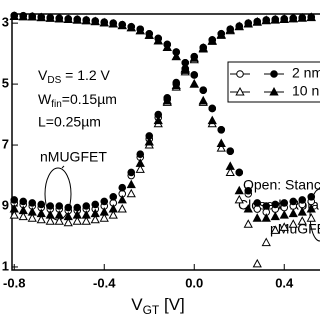 The image size is (320, 320). I want to click on legend-label: 2 nm, so click(306, 73).